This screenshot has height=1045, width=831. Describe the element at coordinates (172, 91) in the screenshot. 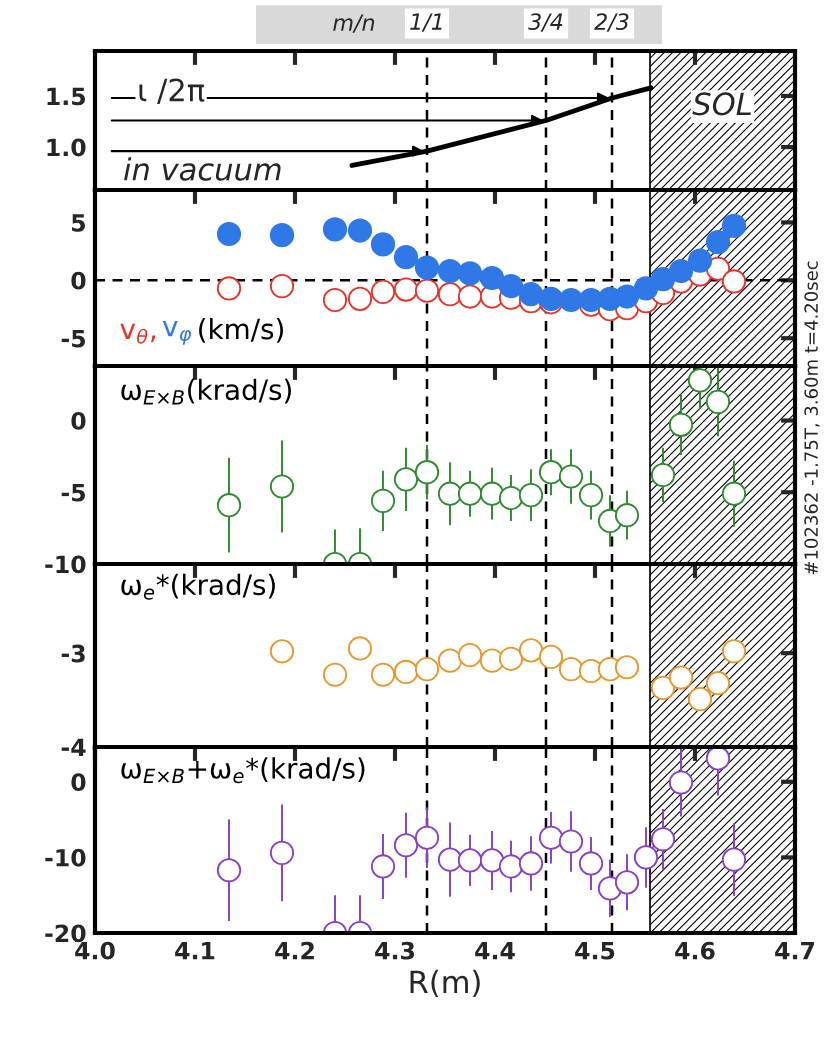

I see `annotation: ι /2π` at that location.